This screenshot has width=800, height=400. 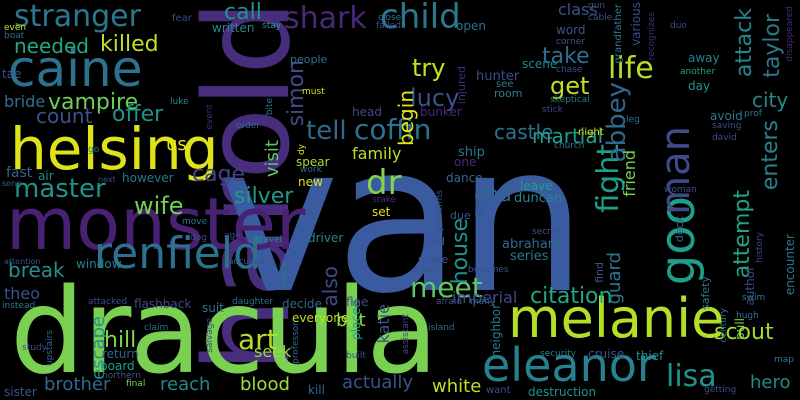 I want to click on word-age: age, so click(x=232, y=236).